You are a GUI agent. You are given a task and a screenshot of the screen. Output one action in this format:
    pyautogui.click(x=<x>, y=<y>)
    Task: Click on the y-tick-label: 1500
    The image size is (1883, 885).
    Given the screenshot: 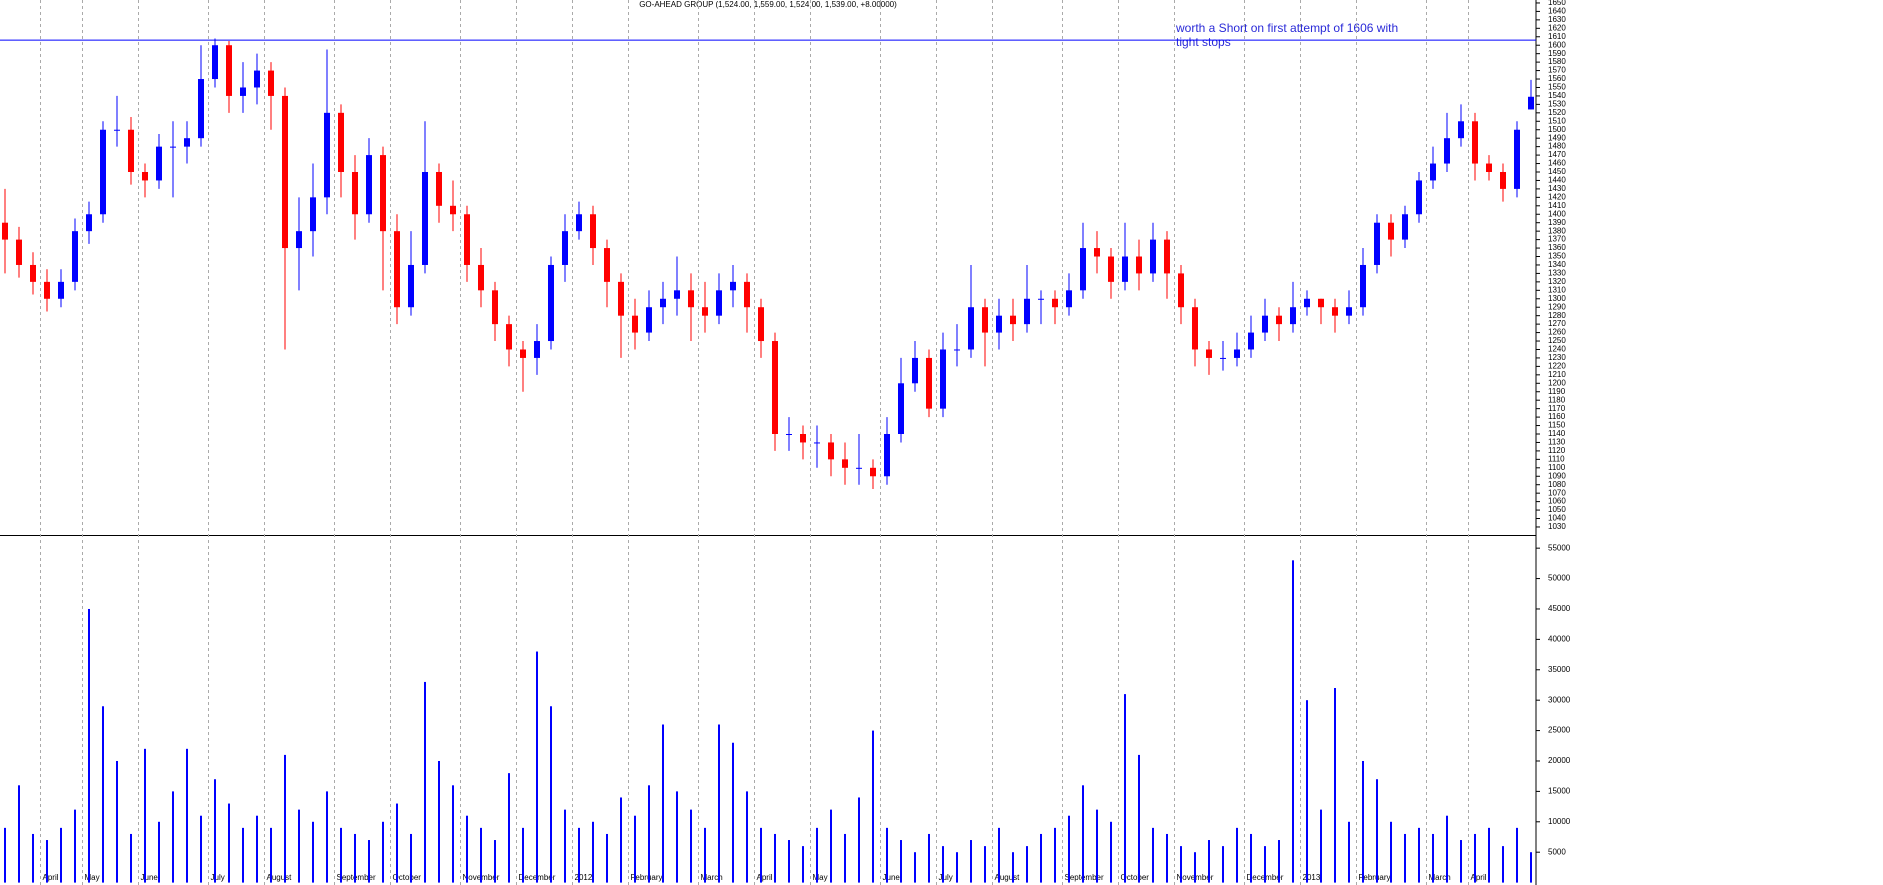 What is the action you would take?
    pyautogui.click(x=1557, y=129)
    